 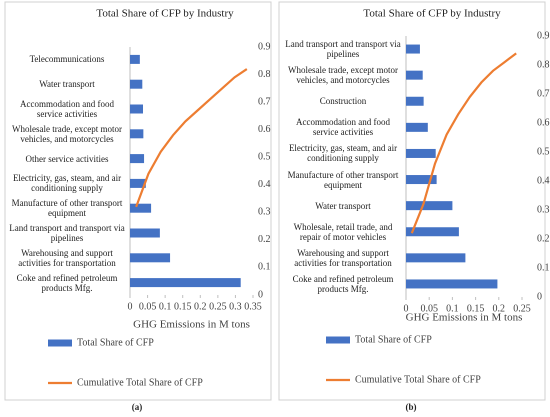 I want to click on panel-label: (b), so click(x=411, y=407).